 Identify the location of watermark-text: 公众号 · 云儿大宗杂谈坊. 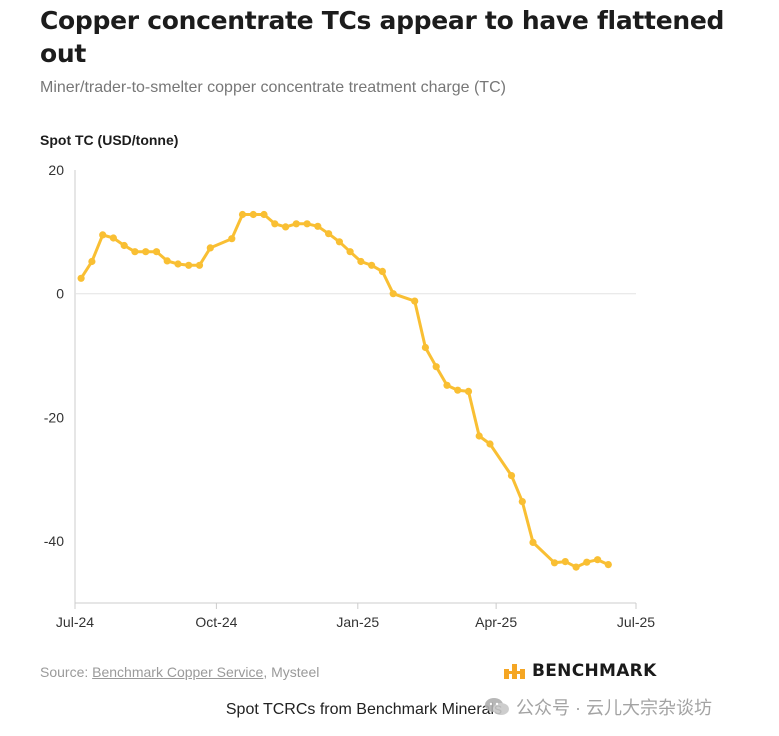
(614, 708).